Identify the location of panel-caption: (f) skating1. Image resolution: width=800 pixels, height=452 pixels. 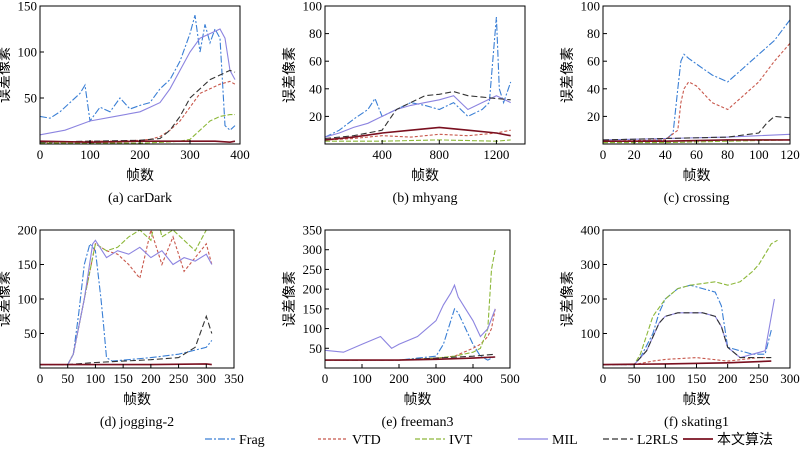
(696, 422).